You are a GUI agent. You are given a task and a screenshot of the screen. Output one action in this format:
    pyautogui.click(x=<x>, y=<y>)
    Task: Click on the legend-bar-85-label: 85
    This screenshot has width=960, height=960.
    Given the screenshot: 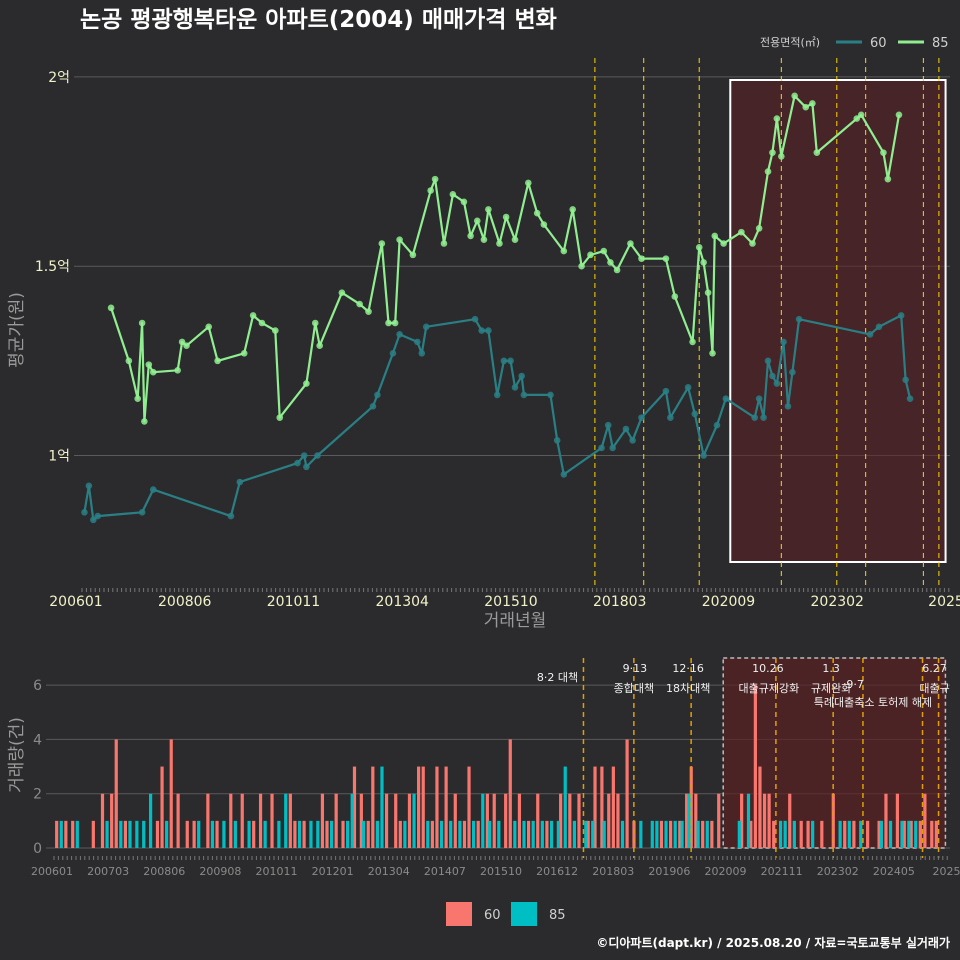 What is the action you would take?
    pyautogui.click(x=557, y=915)
    